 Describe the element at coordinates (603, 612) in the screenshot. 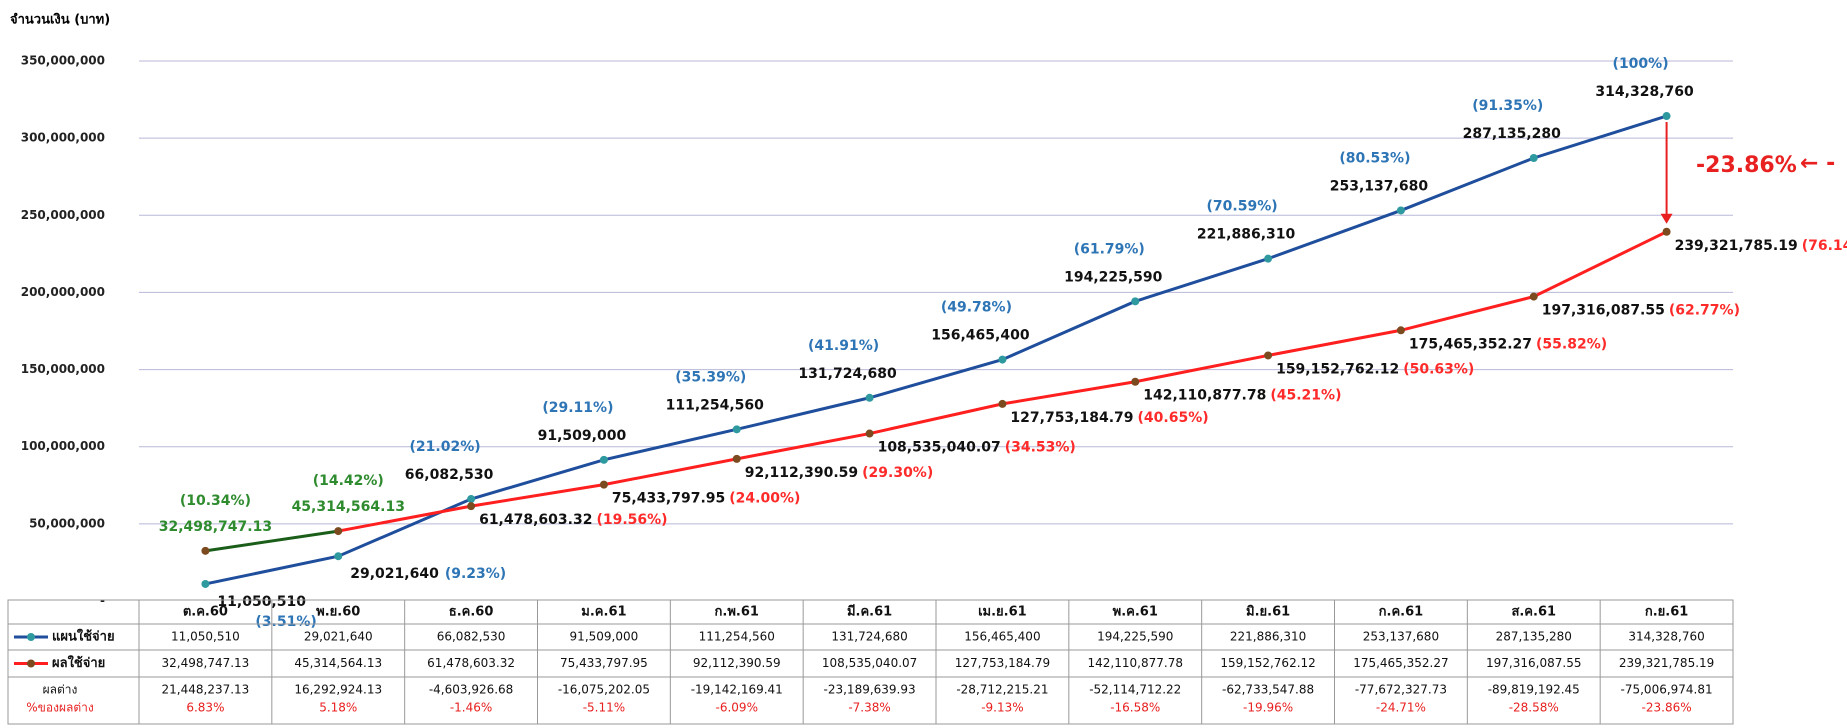

I see `x-tick-label: ม.ค.61` at that location.